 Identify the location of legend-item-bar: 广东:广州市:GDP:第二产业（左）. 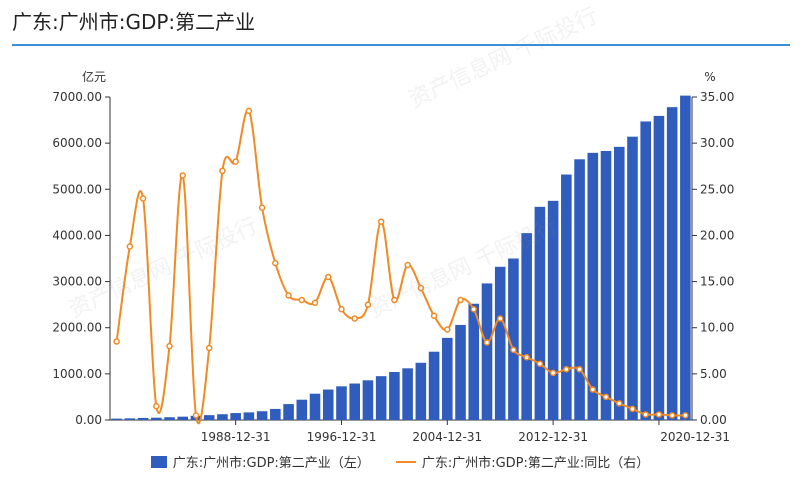
(260, 461).